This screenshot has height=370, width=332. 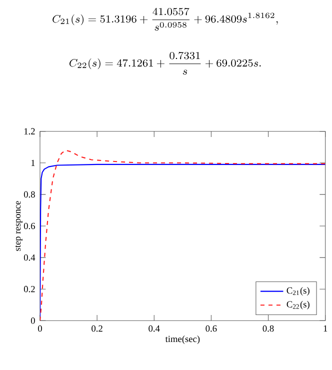 I want to click on x-tick-label: 0.6, so click(x=211, y=328).